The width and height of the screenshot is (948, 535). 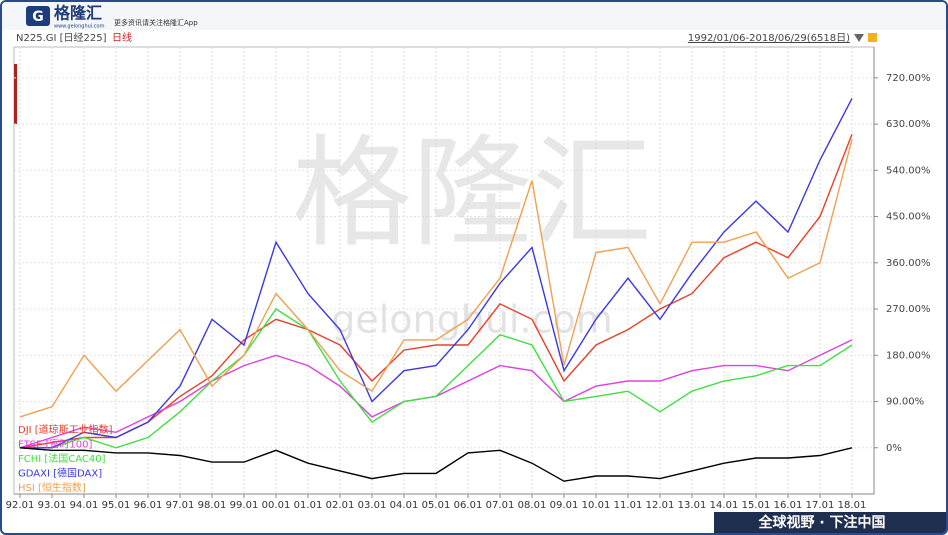 I want to click on y-tick-label: 270.00%, so click(x=908, y=309).